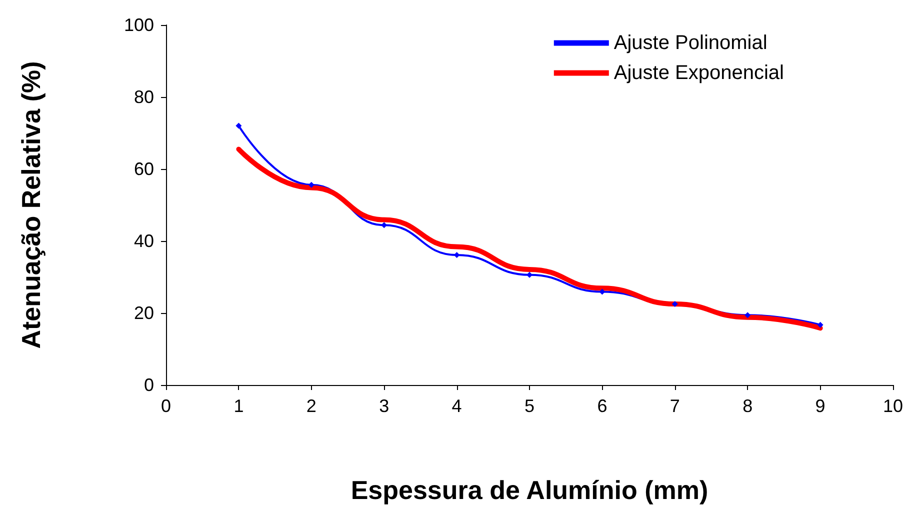 Image resolution: width=909 pixels, height=511 pixels. What do you see at coordinates (602, 406) in the screenshot?
I see `x-tick-label: 6` at bounding box center [602, 406].